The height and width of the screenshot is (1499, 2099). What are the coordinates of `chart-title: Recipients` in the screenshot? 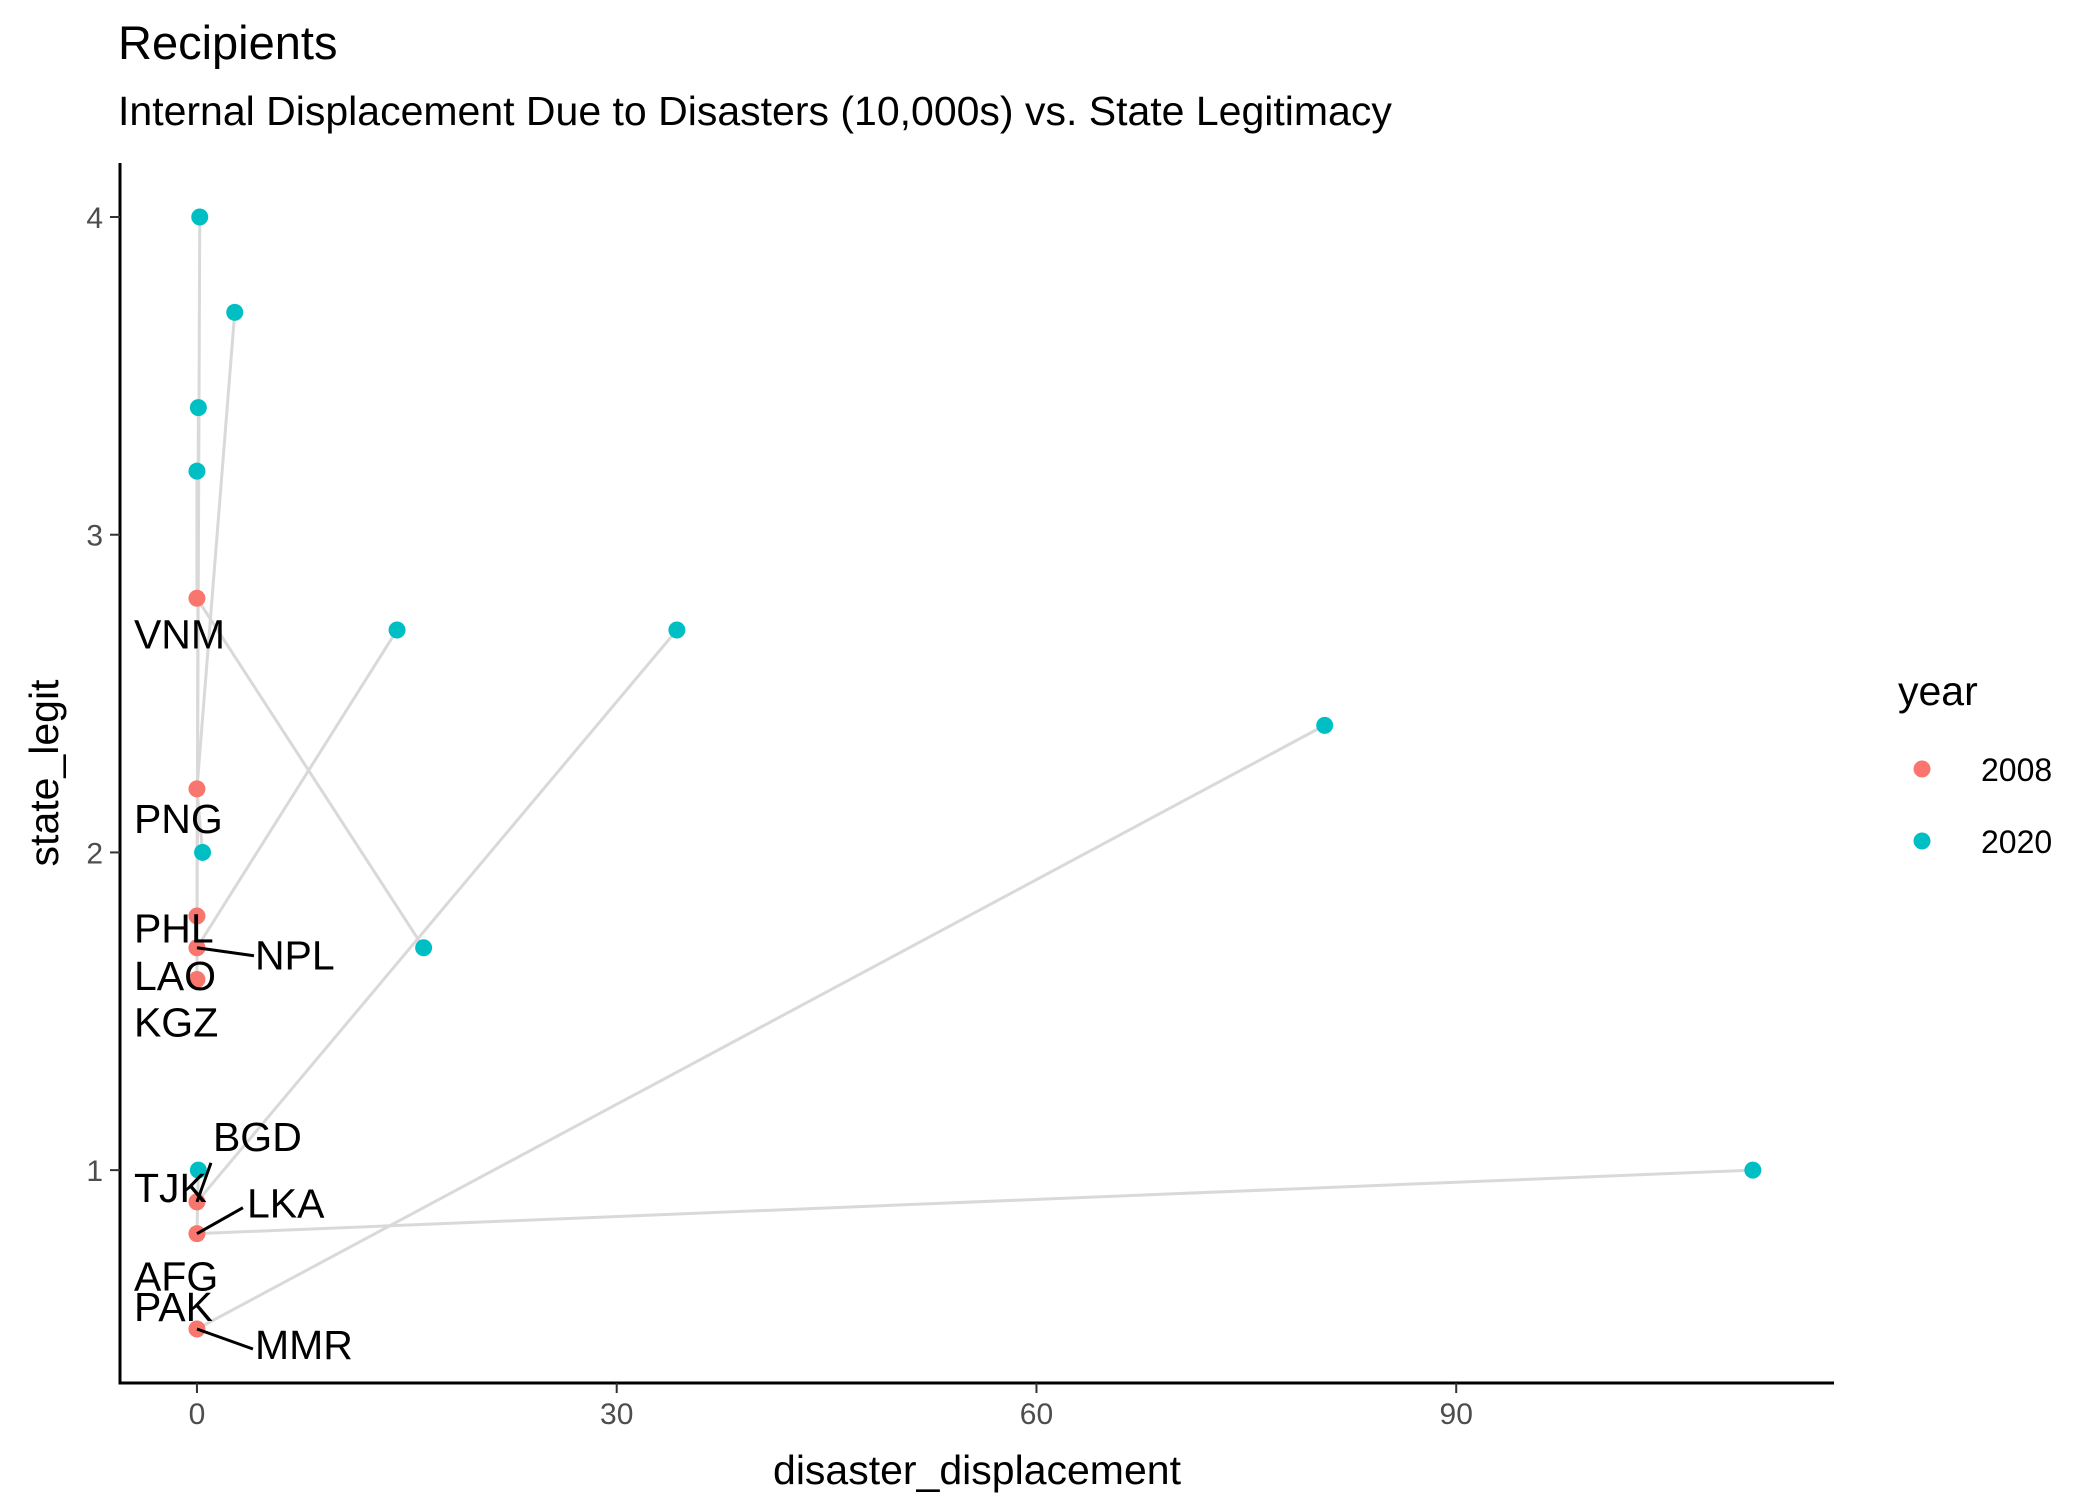 It's located at (227, 42).